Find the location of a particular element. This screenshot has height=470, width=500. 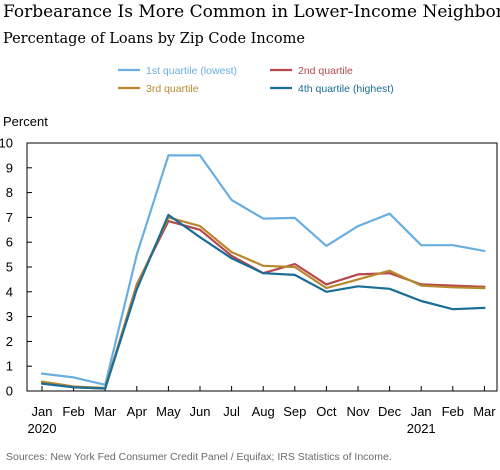

y-tick-label: 8 is located at coordinates (9, 192).